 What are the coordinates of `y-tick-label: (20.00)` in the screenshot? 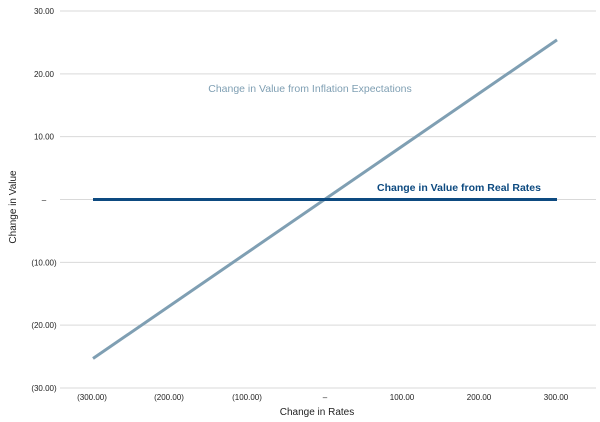 It's located at (44, 325).